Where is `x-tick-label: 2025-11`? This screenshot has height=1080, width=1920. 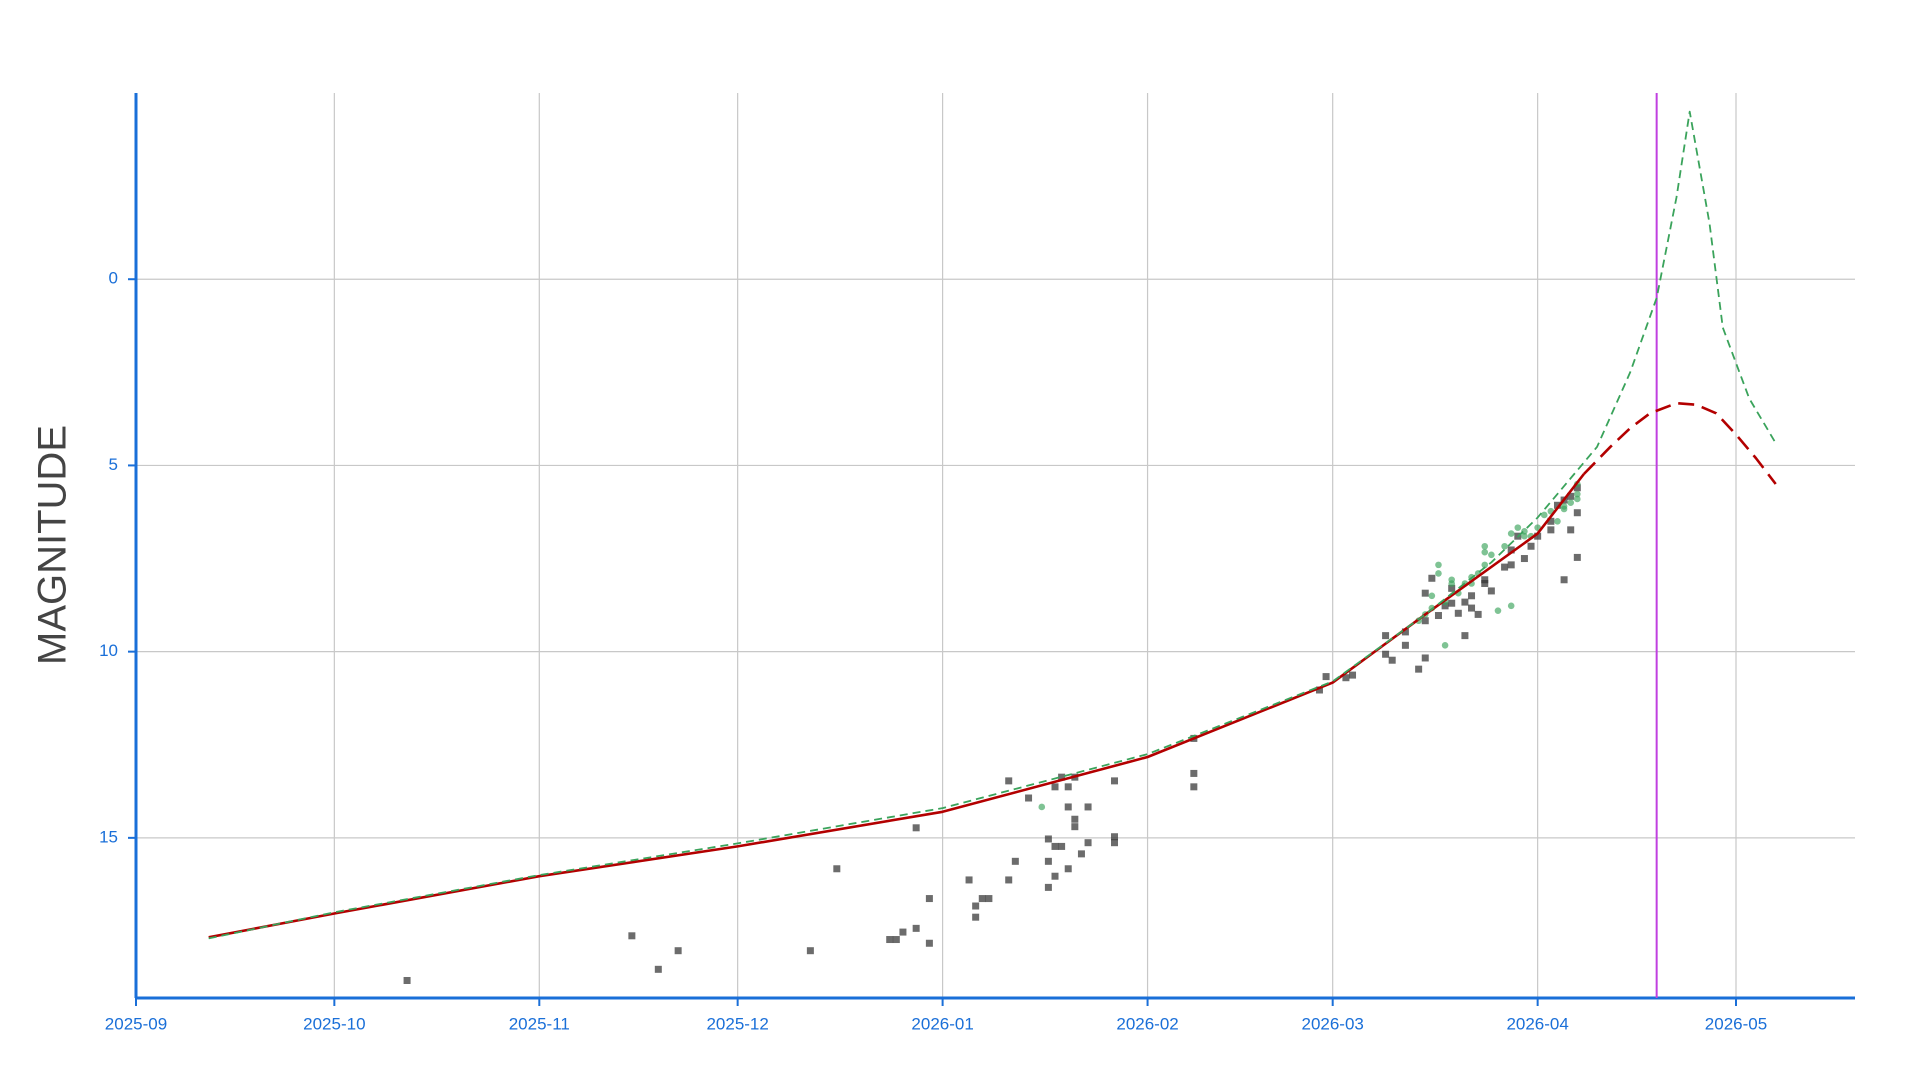
x-tick-label: 2025-11 is located at coordinates (539, 1023).